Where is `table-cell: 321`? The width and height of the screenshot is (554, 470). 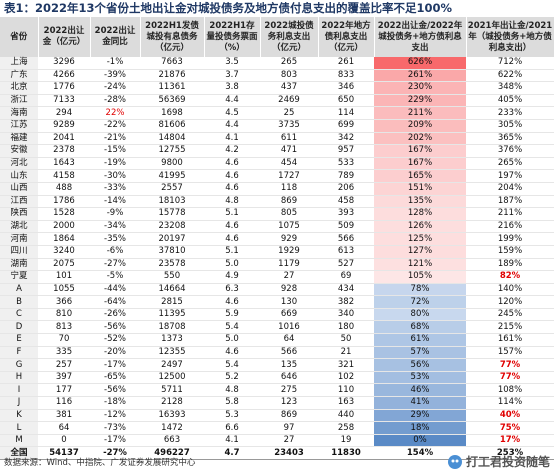 table-cell: 321 is located at coordinates (346, 365).